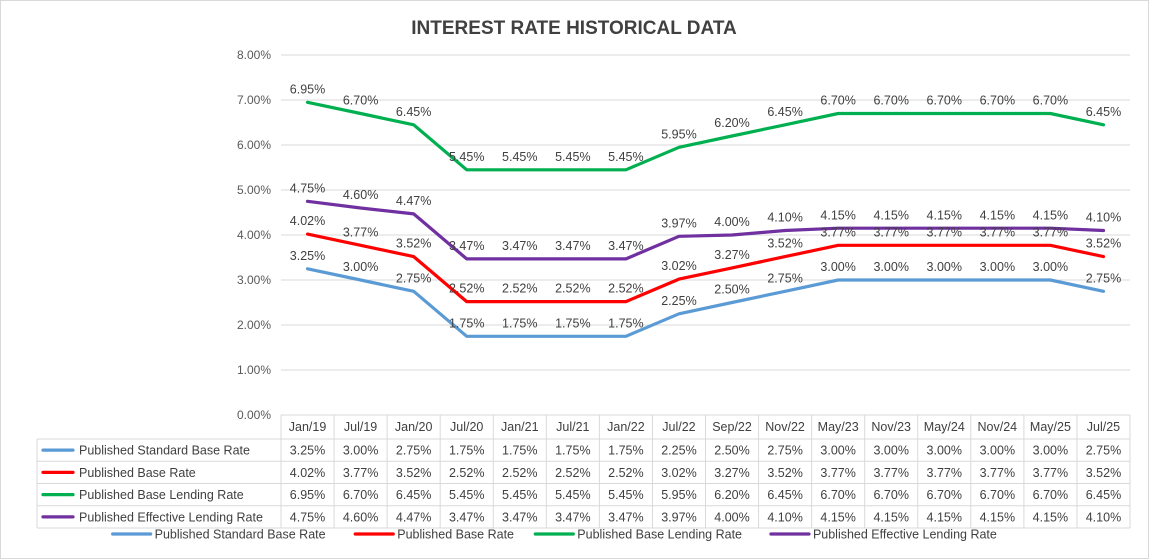  Describe the element at coordinates (731, 290) in the screenshot. I see `data-label: 2.50%` at that location.